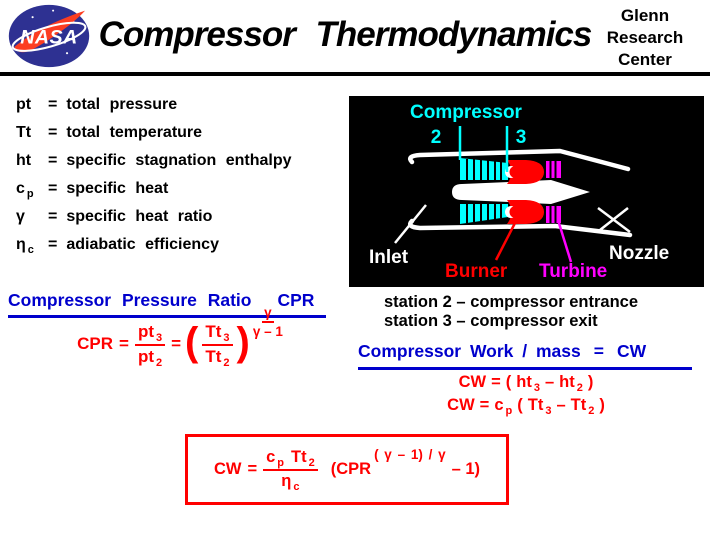  I want to click on org-name: Glenn Research Center, so click(645, 38).